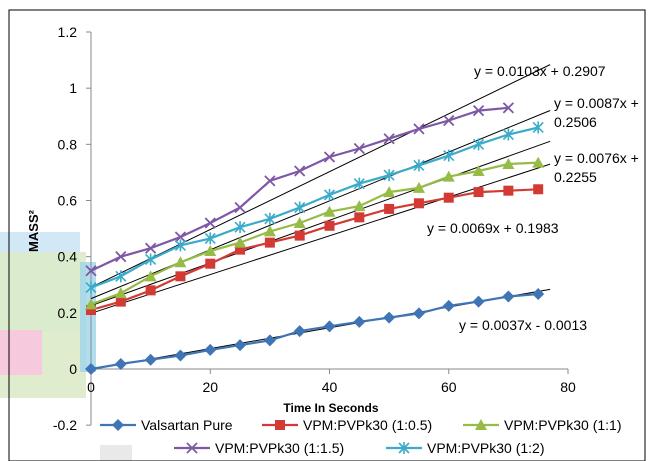 The width and height of the screenshot is (649, 461). Describe the element at coordinates (68, 257) in the screenshot. I see `y-tick-label: 0.4` at that location.